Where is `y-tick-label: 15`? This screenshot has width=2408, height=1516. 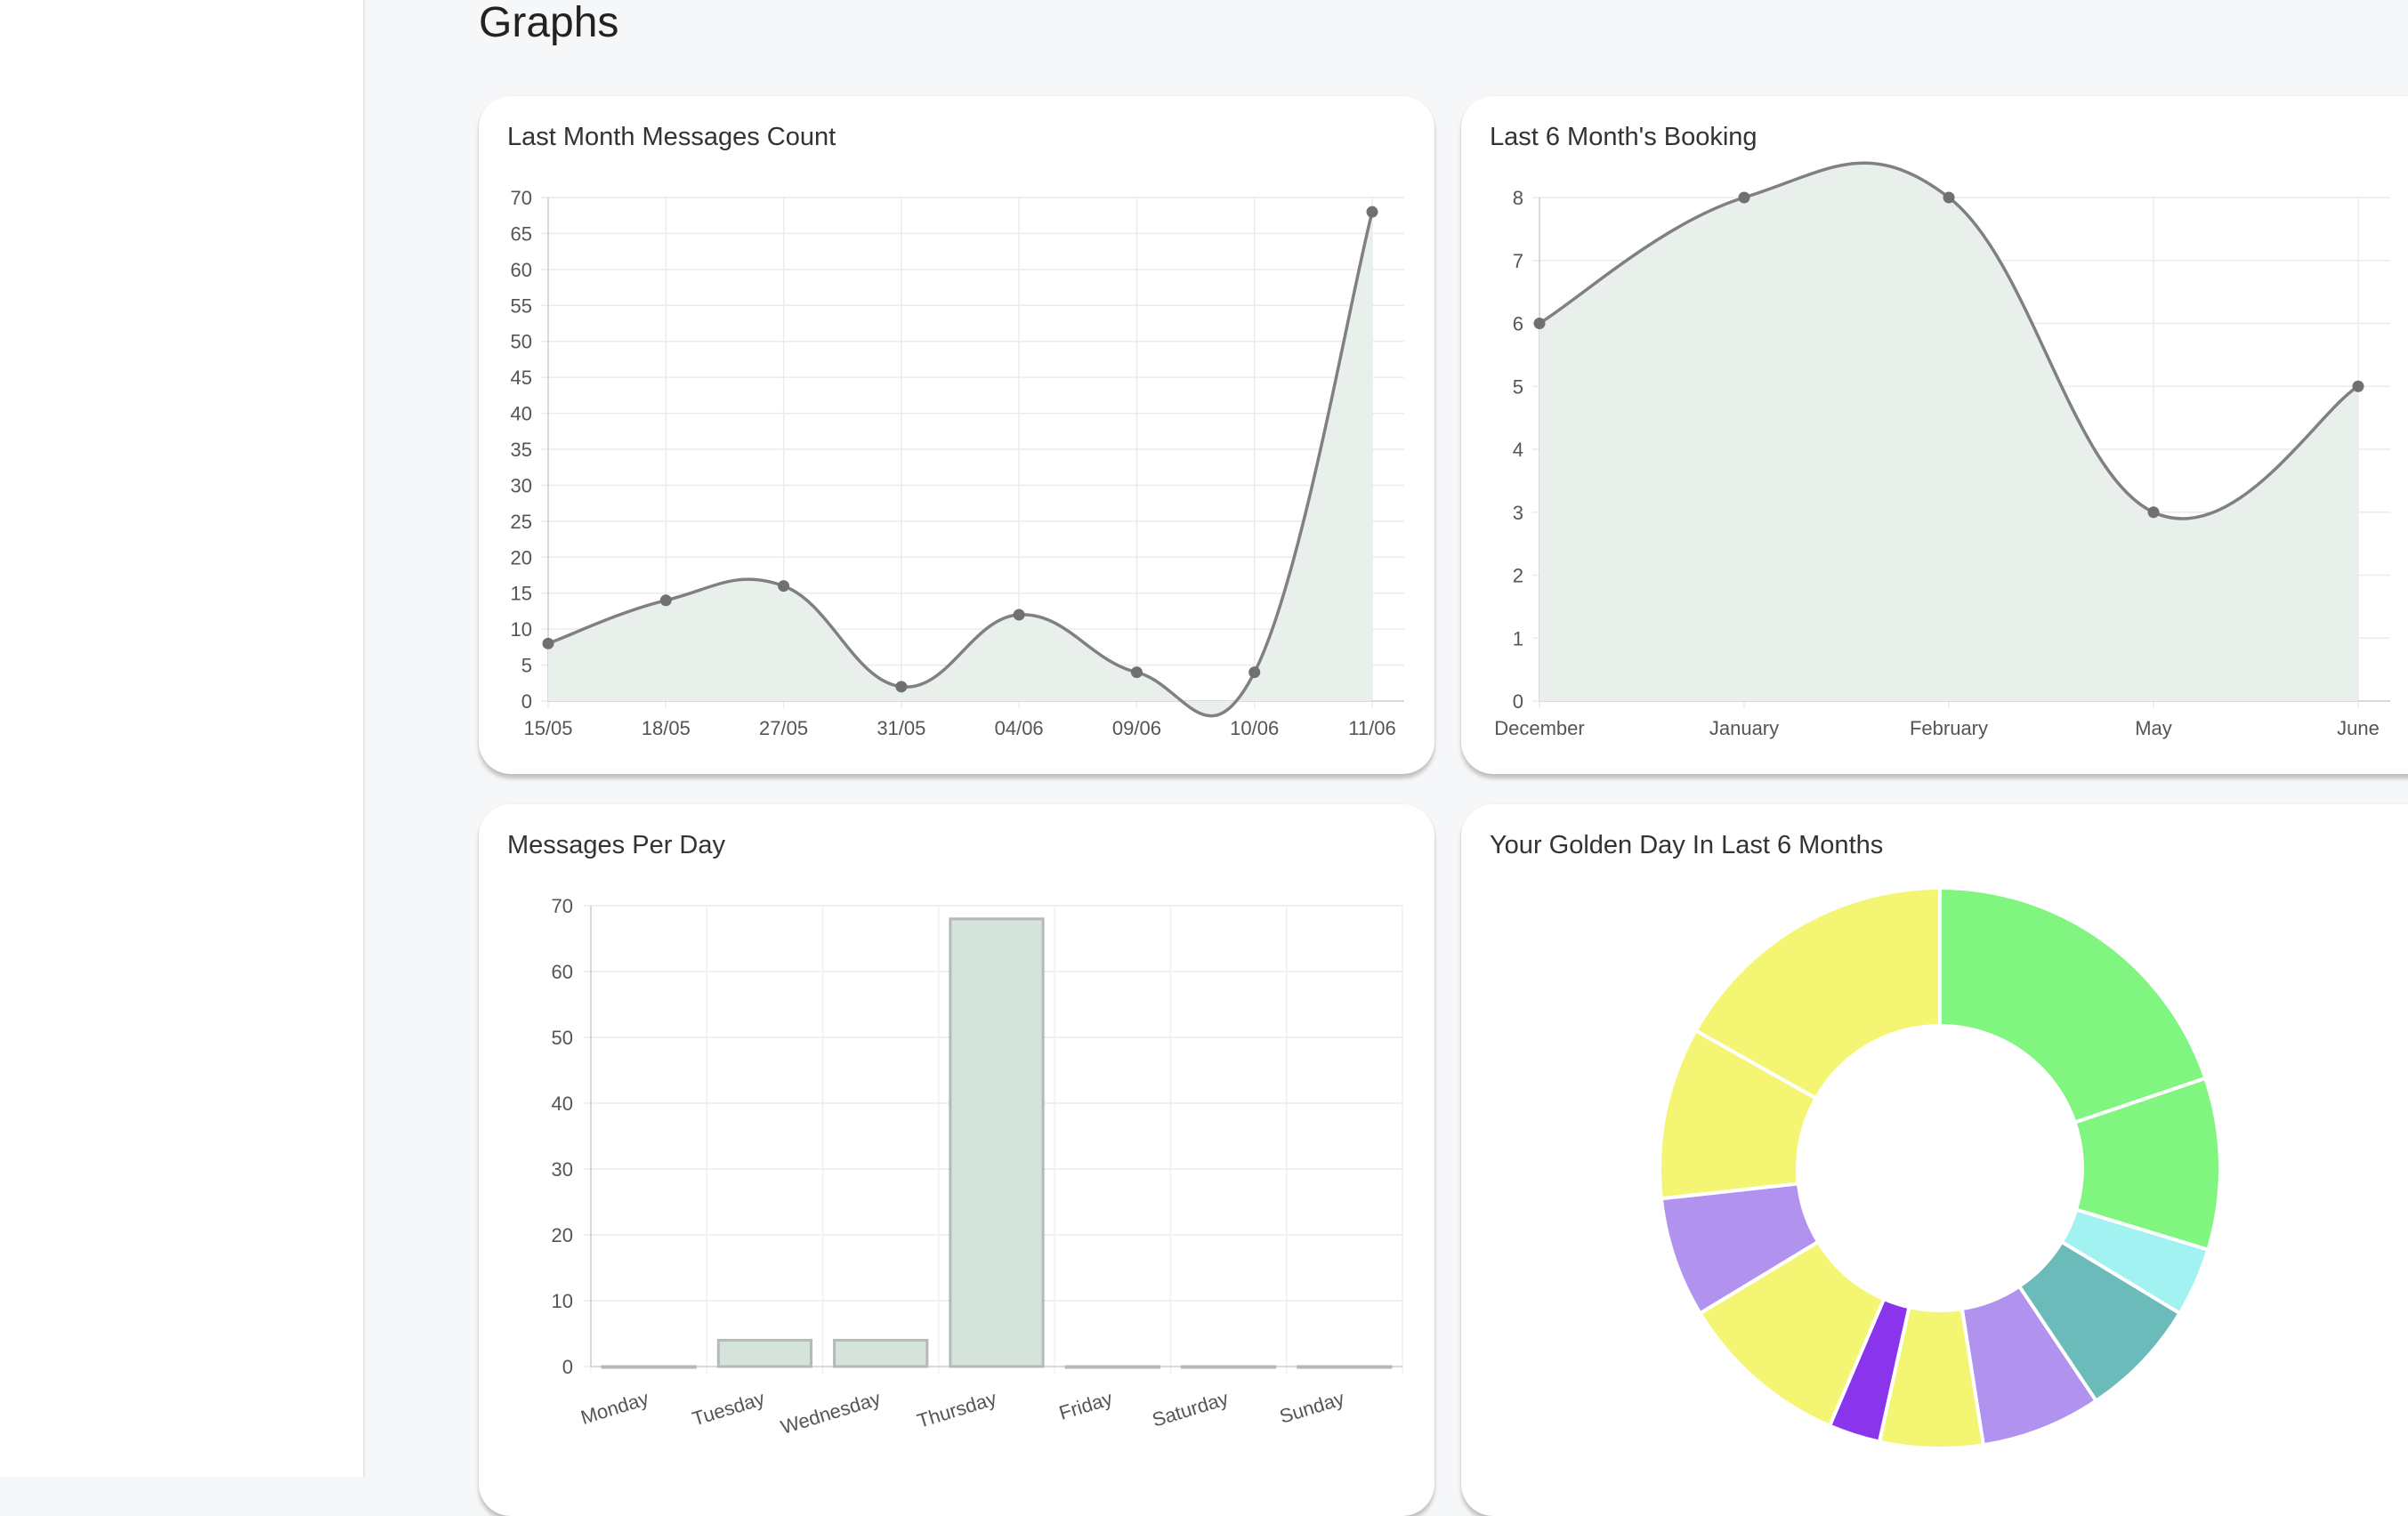
y-tick-label: 15 is located at coordinates (522, 594).